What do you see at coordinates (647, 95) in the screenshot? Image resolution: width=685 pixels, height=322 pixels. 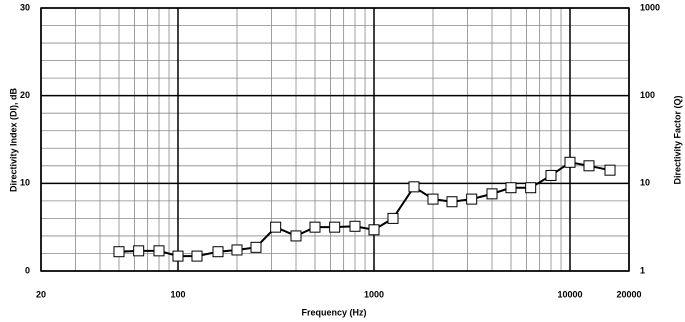 I see `y2-tick-label: 100` at bounding box center [647, 95].